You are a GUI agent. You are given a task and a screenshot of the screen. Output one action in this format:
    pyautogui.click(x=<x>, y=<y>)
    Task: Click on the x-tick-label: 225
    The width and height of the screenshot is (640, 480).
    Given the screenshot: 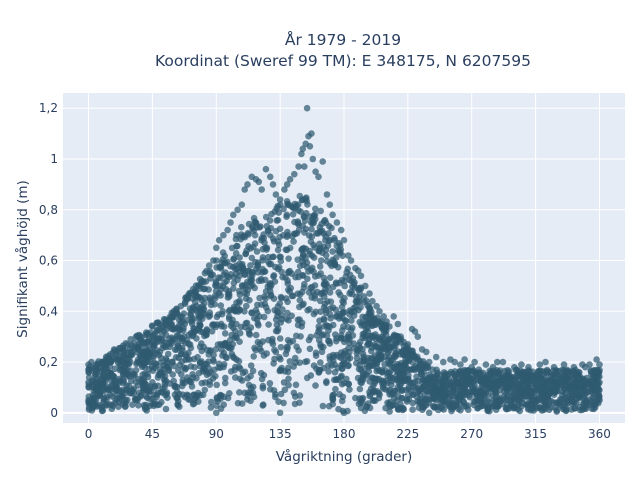 What is the action you would take?
    pyautogui.click(x=407, y=434)
    